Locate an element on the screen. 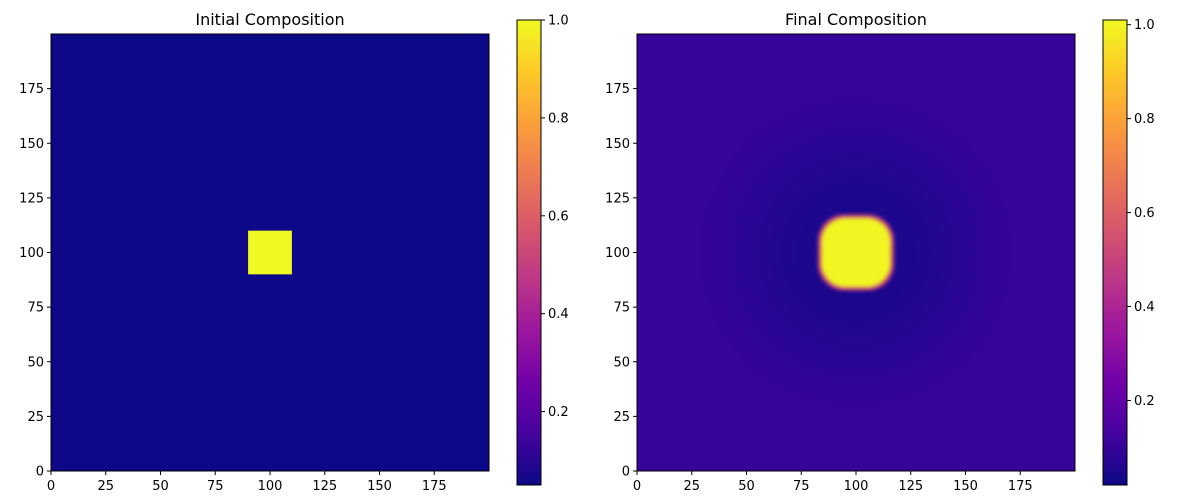 The image size is (1200, 500). composition-square is located at coordinates (270, 252).